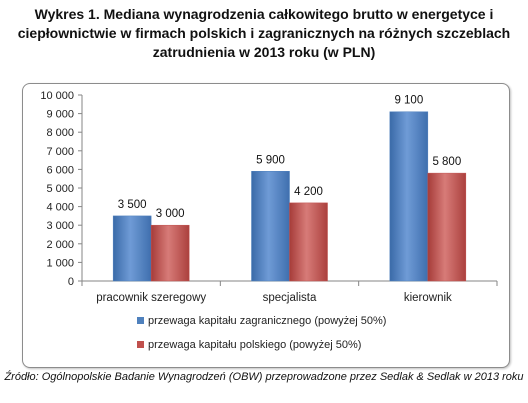 The image size is (528, 403). Describe the element at coordinates (60, 208) in the screenshot. I see `y-tick-label: 4 000` at that location.